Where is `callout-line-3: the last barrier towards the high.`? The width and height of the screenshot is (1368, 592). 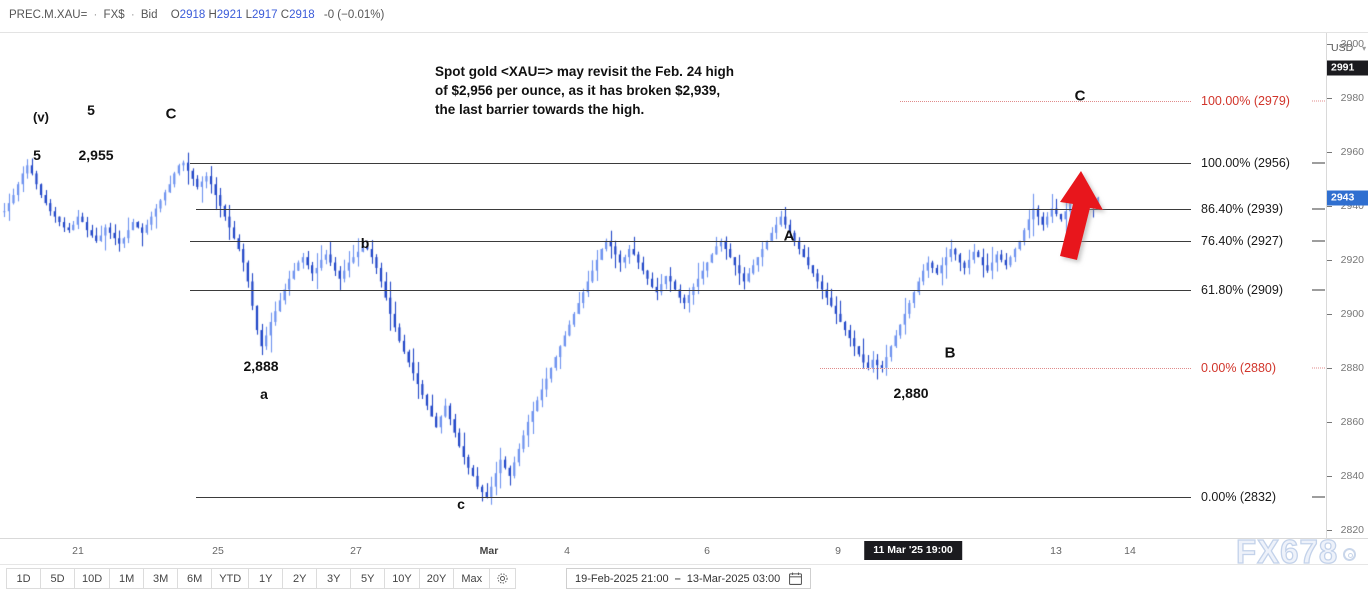
callout-line-3: the last barrier towards the high. is located at coordinates (540, 110).